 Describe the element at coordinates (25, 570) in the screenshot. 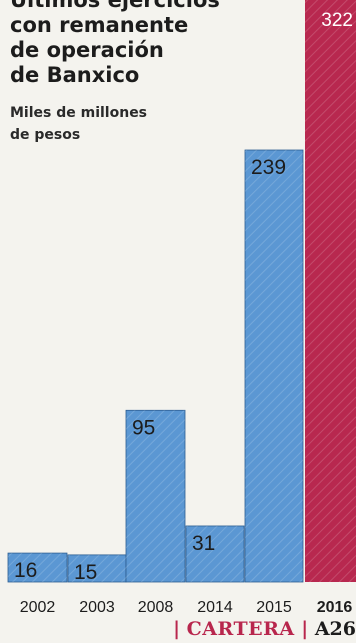

I see `data-label: 16` at that location.